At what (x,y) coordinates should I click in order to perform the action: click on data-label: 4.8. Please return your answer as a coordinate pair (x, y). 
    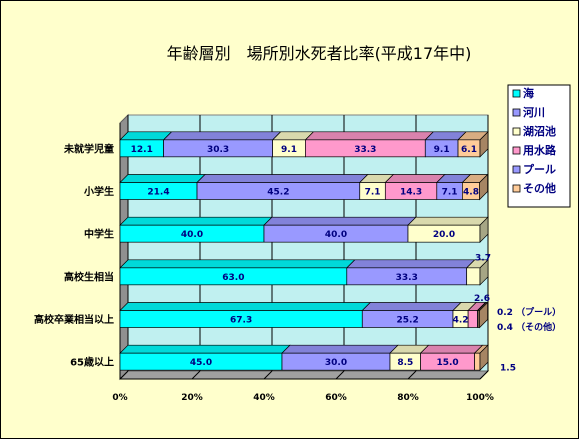
    Looking at the image, I should click on (471, 193).